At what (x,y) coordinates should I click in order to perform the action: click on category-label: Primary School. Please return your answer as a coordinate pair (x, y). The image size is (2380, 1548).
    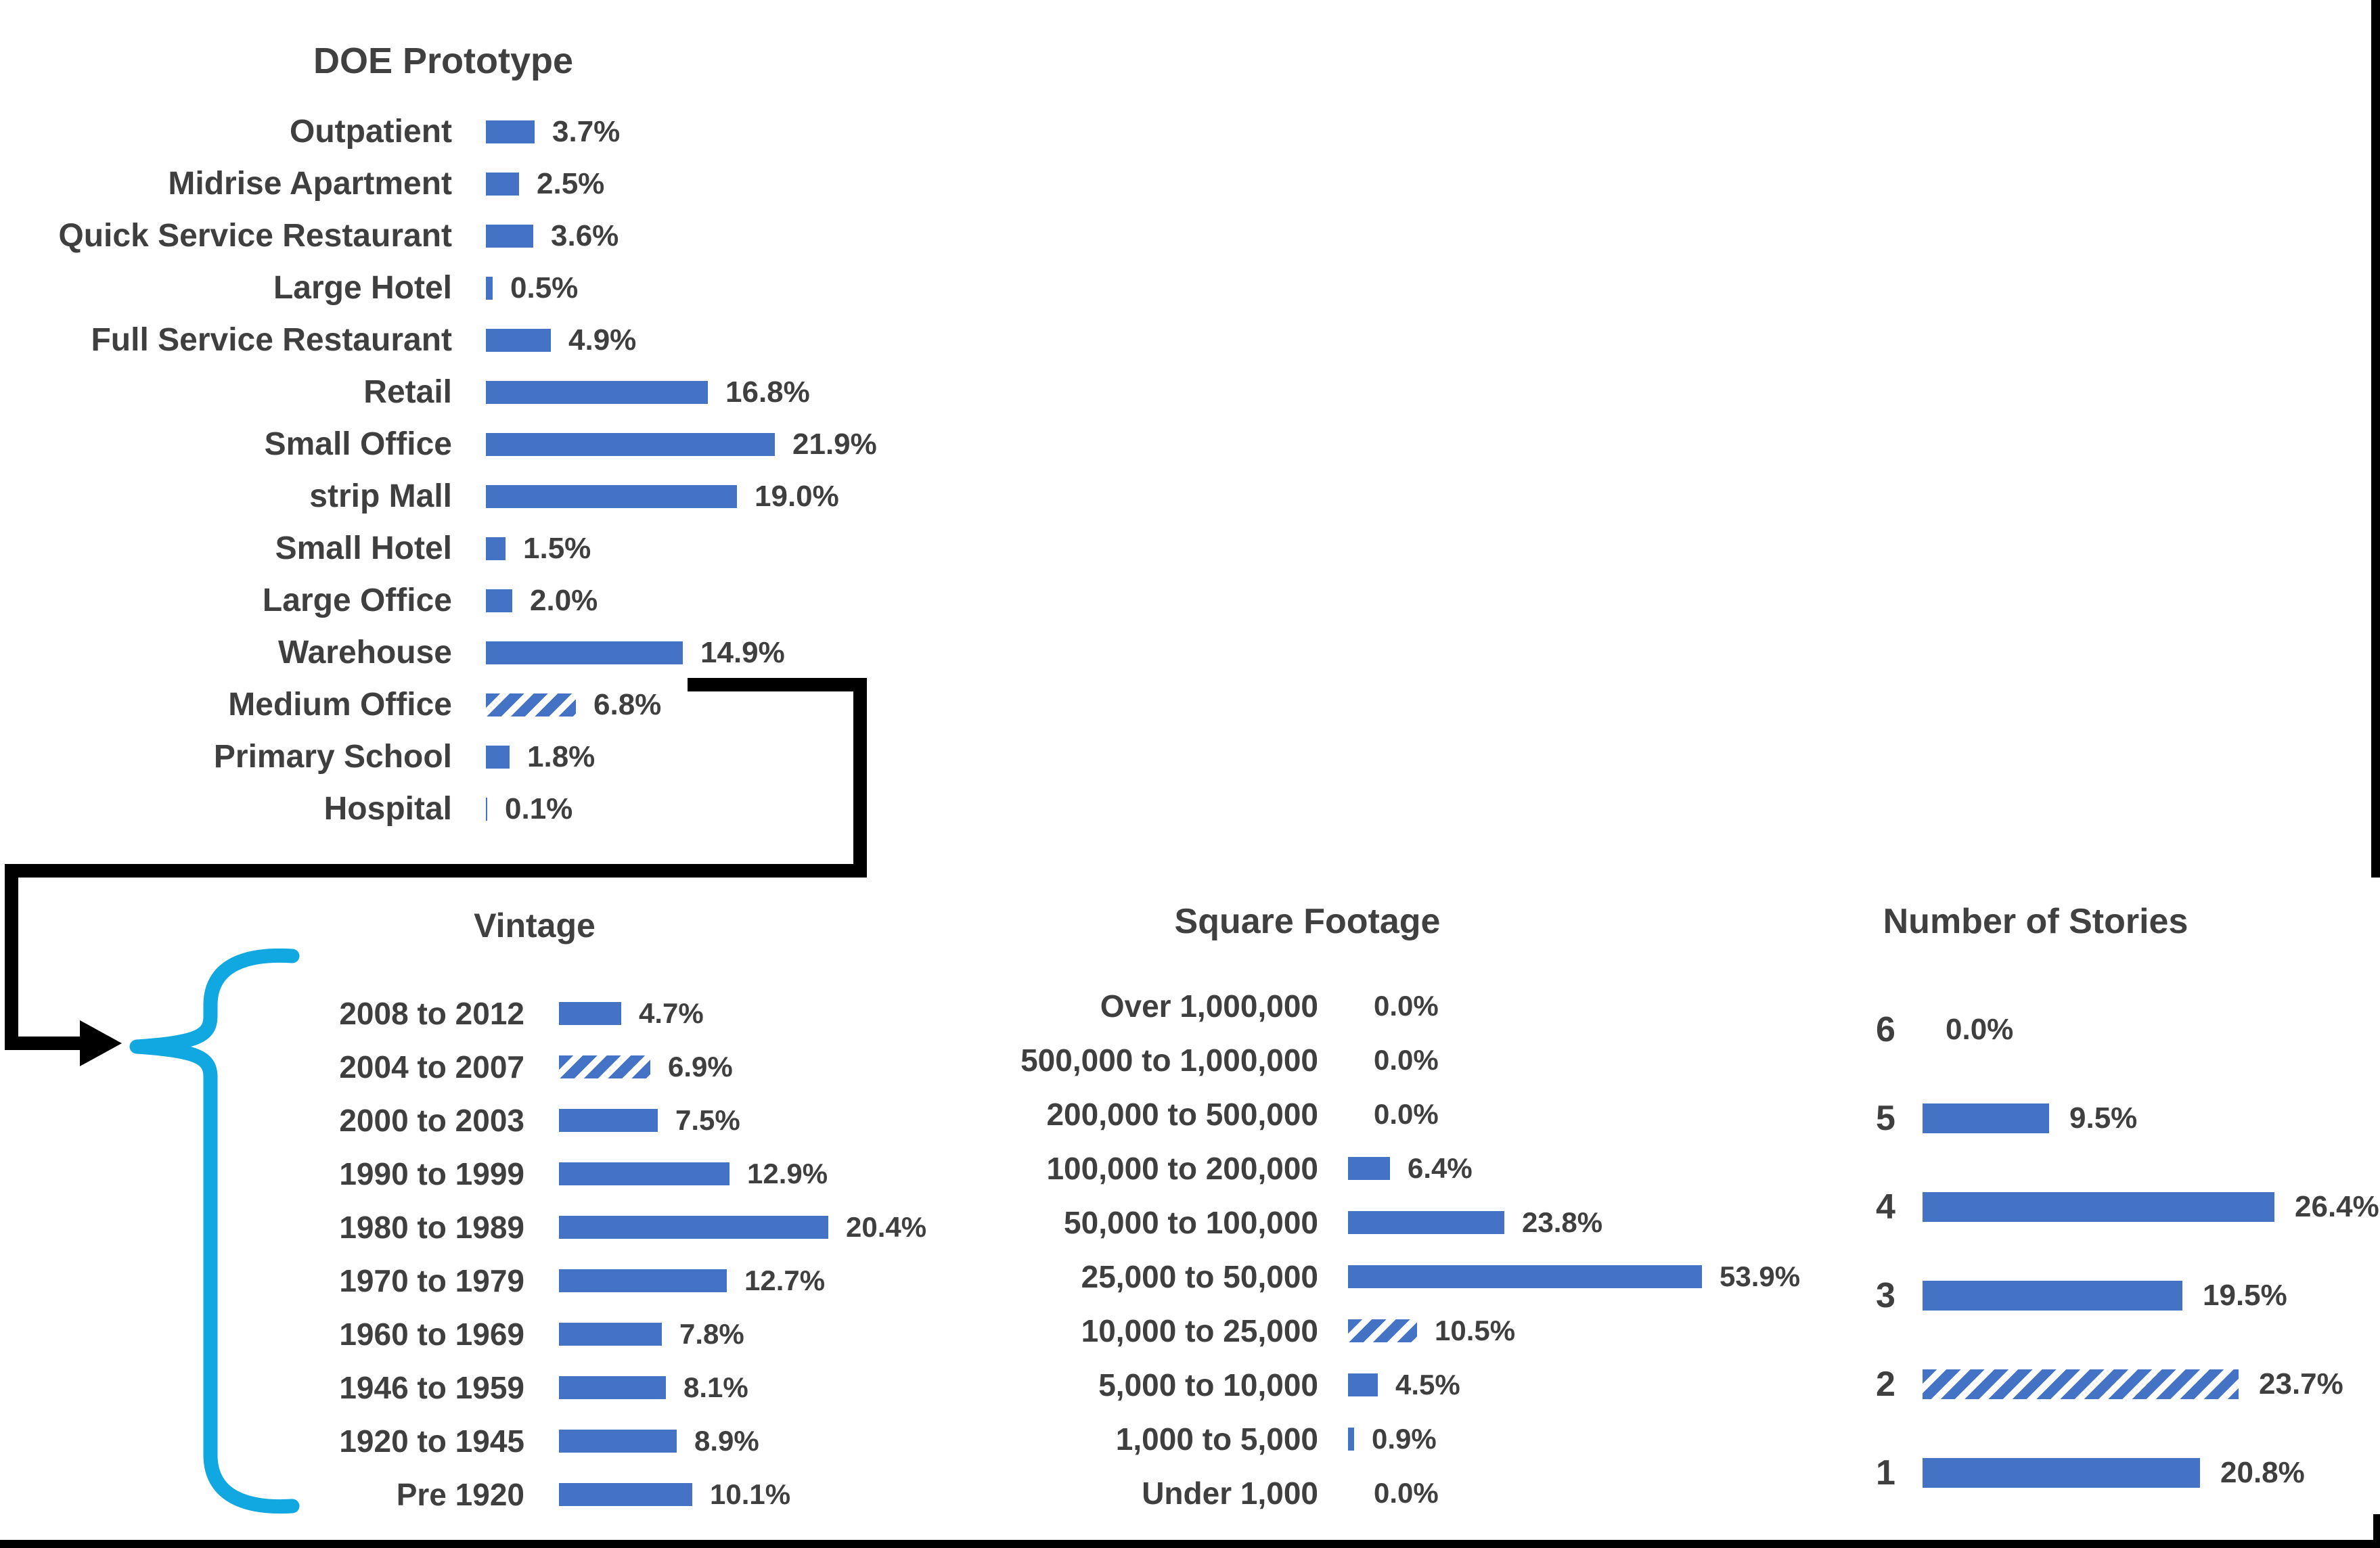
    Looking at the image, I should click on (332, 757).